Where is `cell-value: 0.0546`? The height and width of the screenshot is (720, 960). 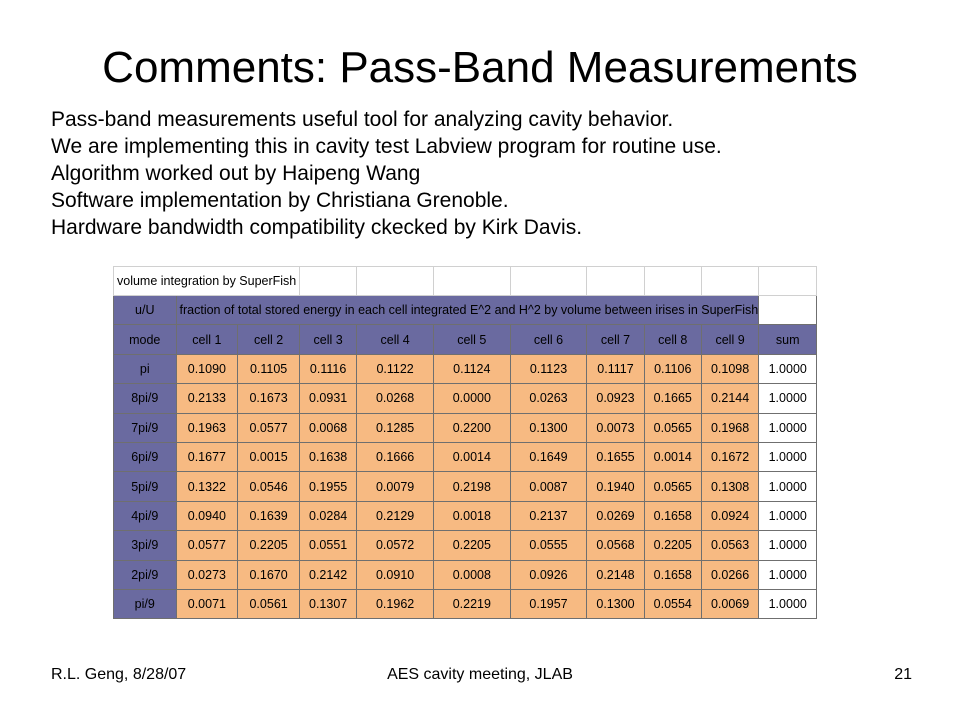 cell-value: 0.0546 is located at coordinates (268, 486).